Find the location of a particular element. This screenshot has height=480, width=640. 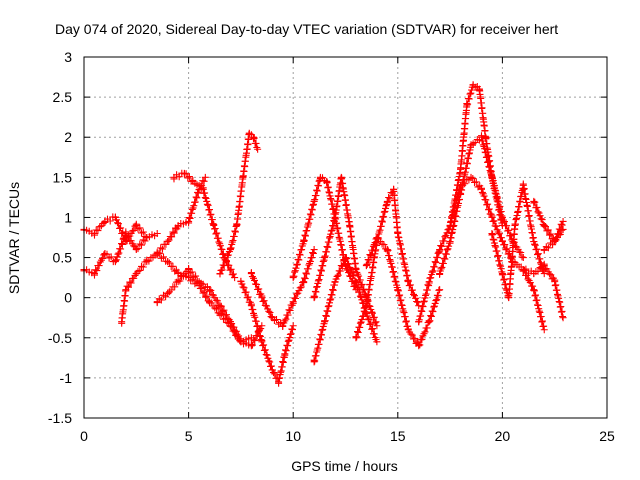

x-tick-label: 25 is located at coordinates (607, 436).